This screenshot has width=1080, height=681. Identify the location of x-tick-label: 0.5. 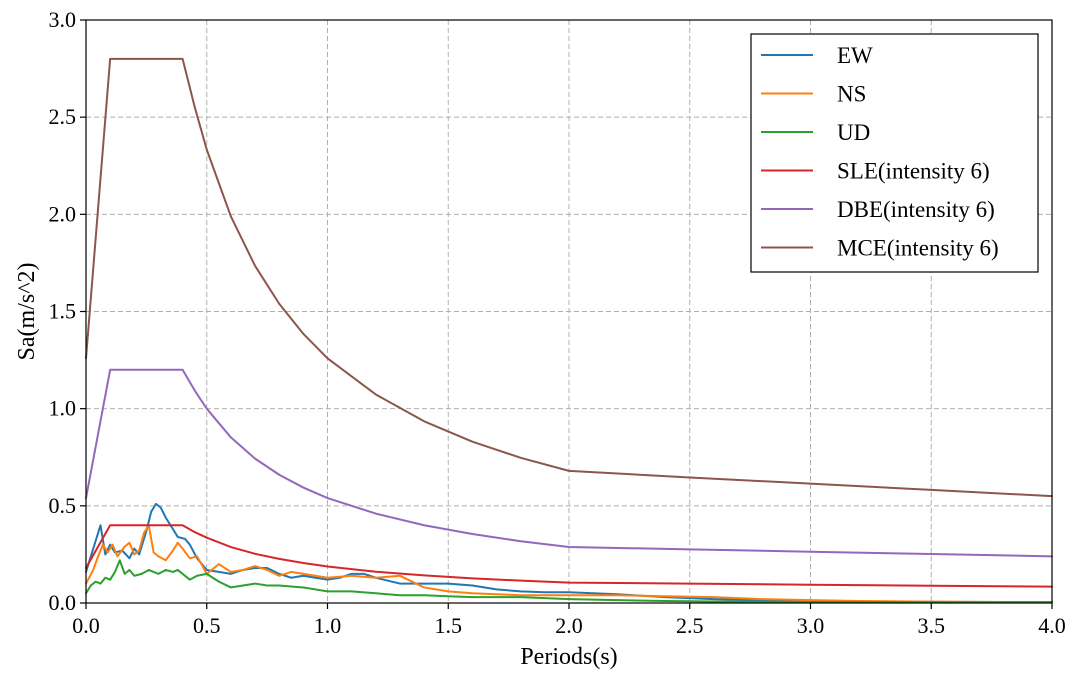
(207, 625).